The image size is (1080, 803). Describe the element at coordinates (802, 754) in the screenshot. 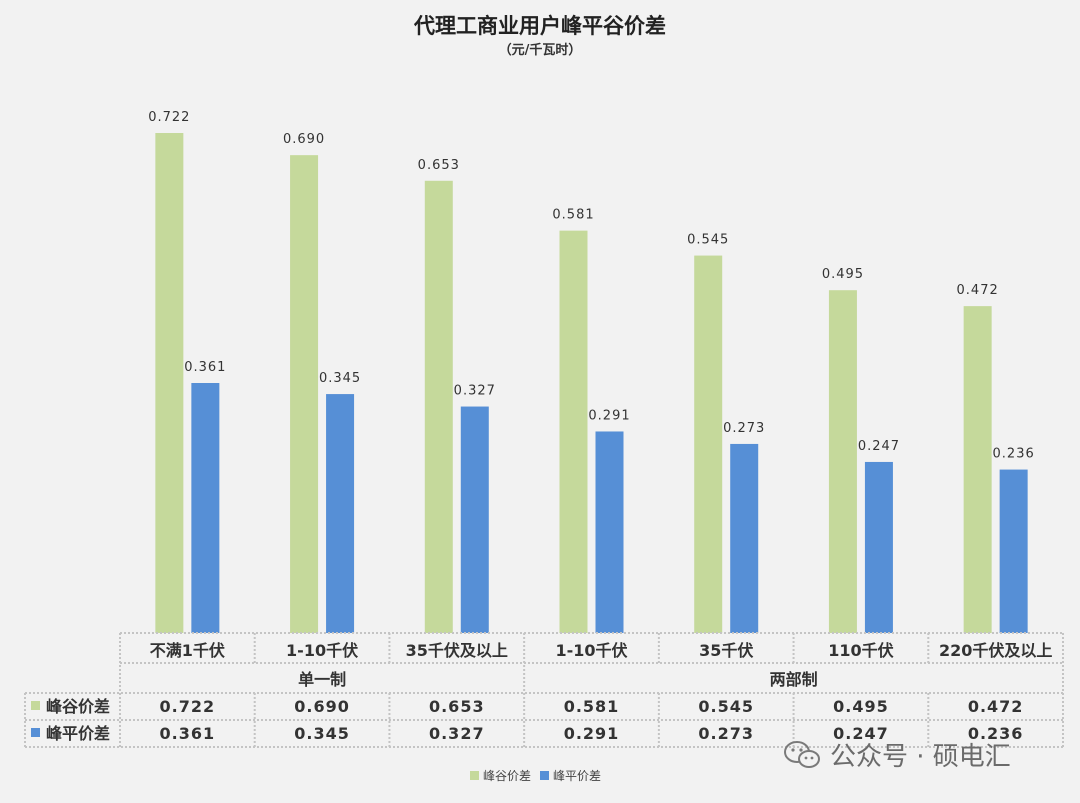

I see `wechat-icon` at that location.